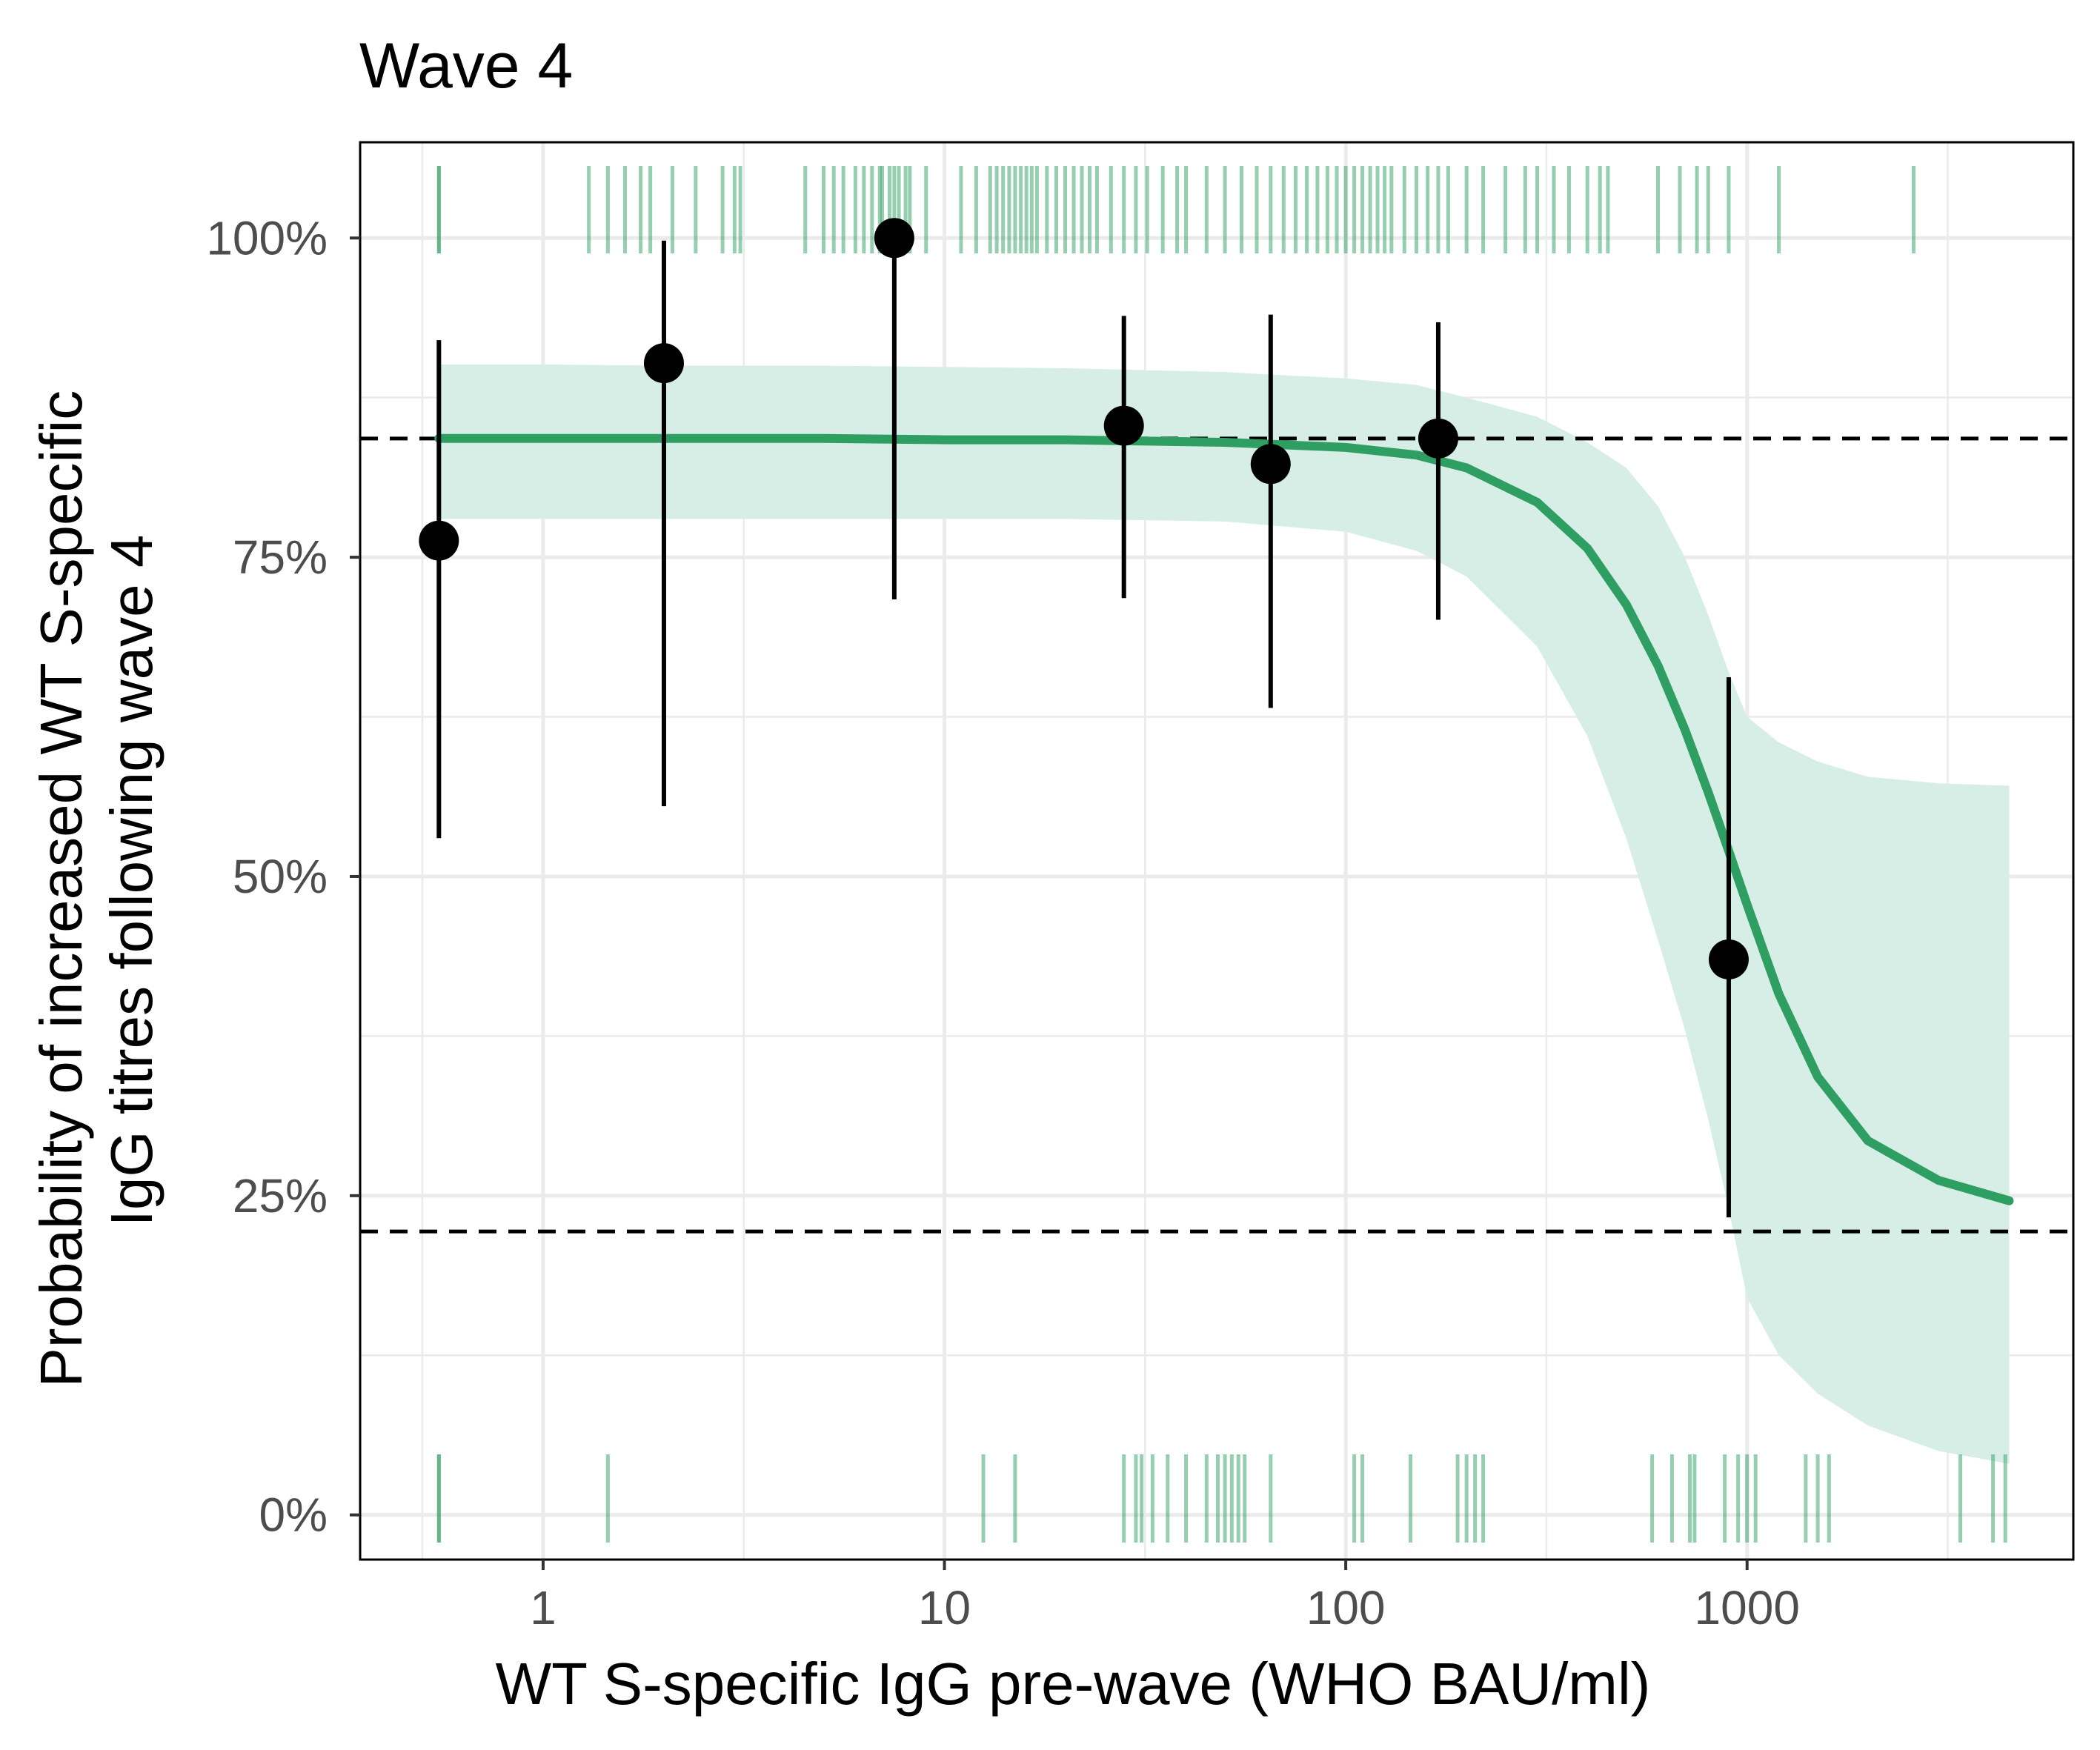 This screenshot has width=2100, height=1750. I want to click on chart-title: Wave 4, so click(466, 66).